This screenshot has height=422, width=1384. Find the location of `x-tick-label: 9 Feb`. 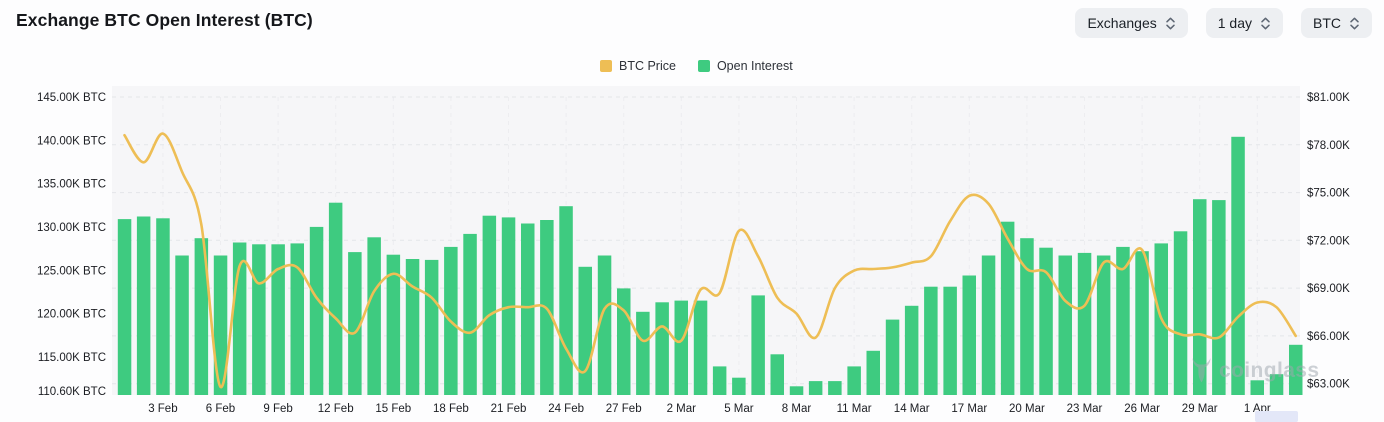

x-tick-label: 9 Feb is located at coordinates (277, 409).